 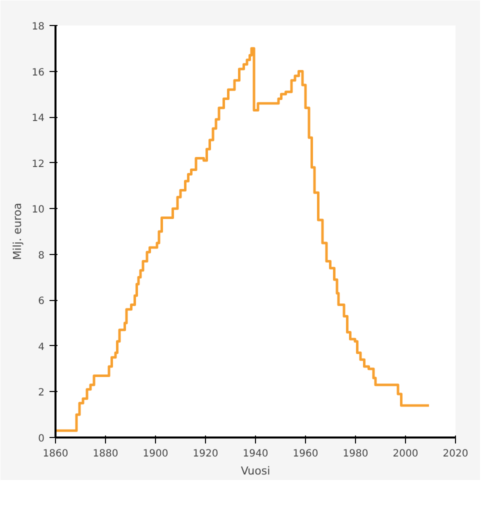 I want to click on x-tick-label: 1880, so click(x=105, y=454).